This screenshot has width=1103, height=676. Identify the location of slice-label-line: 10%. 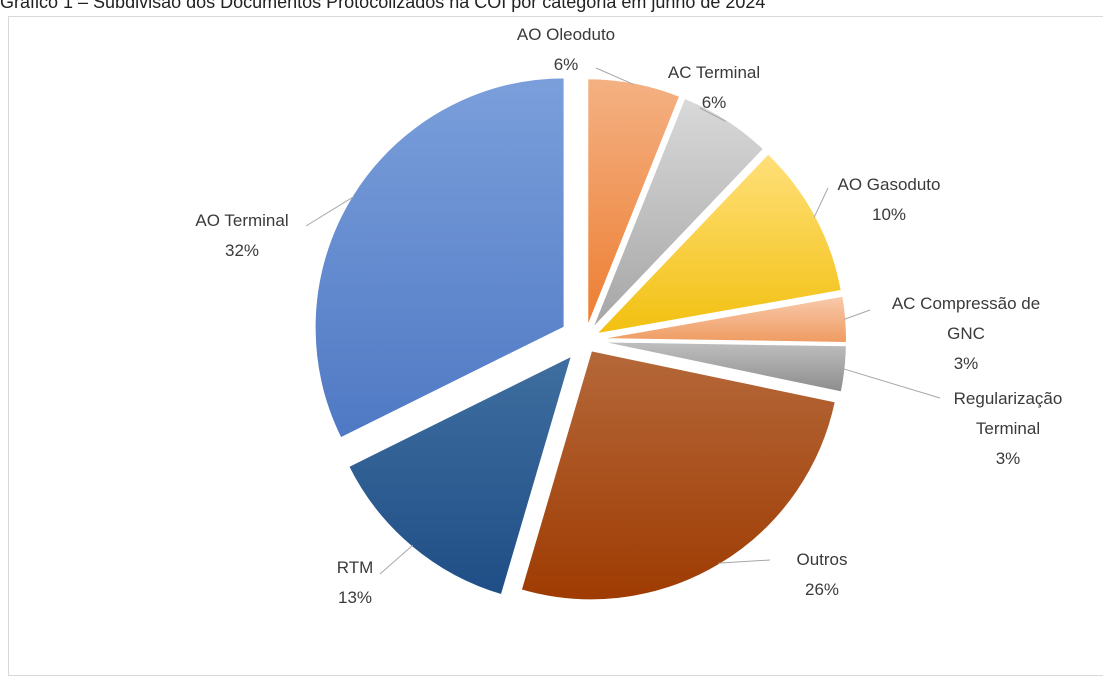
(889, 214).